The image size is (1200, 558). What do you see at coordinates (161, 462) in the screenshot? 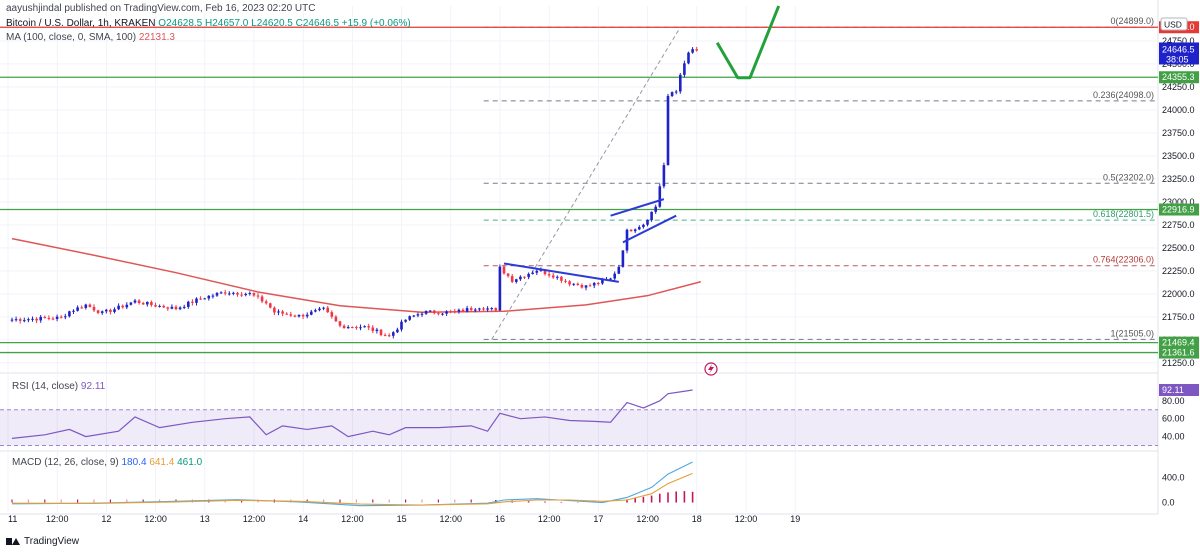
I see `macd-line-value: 641.4` at bounding box center [161, 462].